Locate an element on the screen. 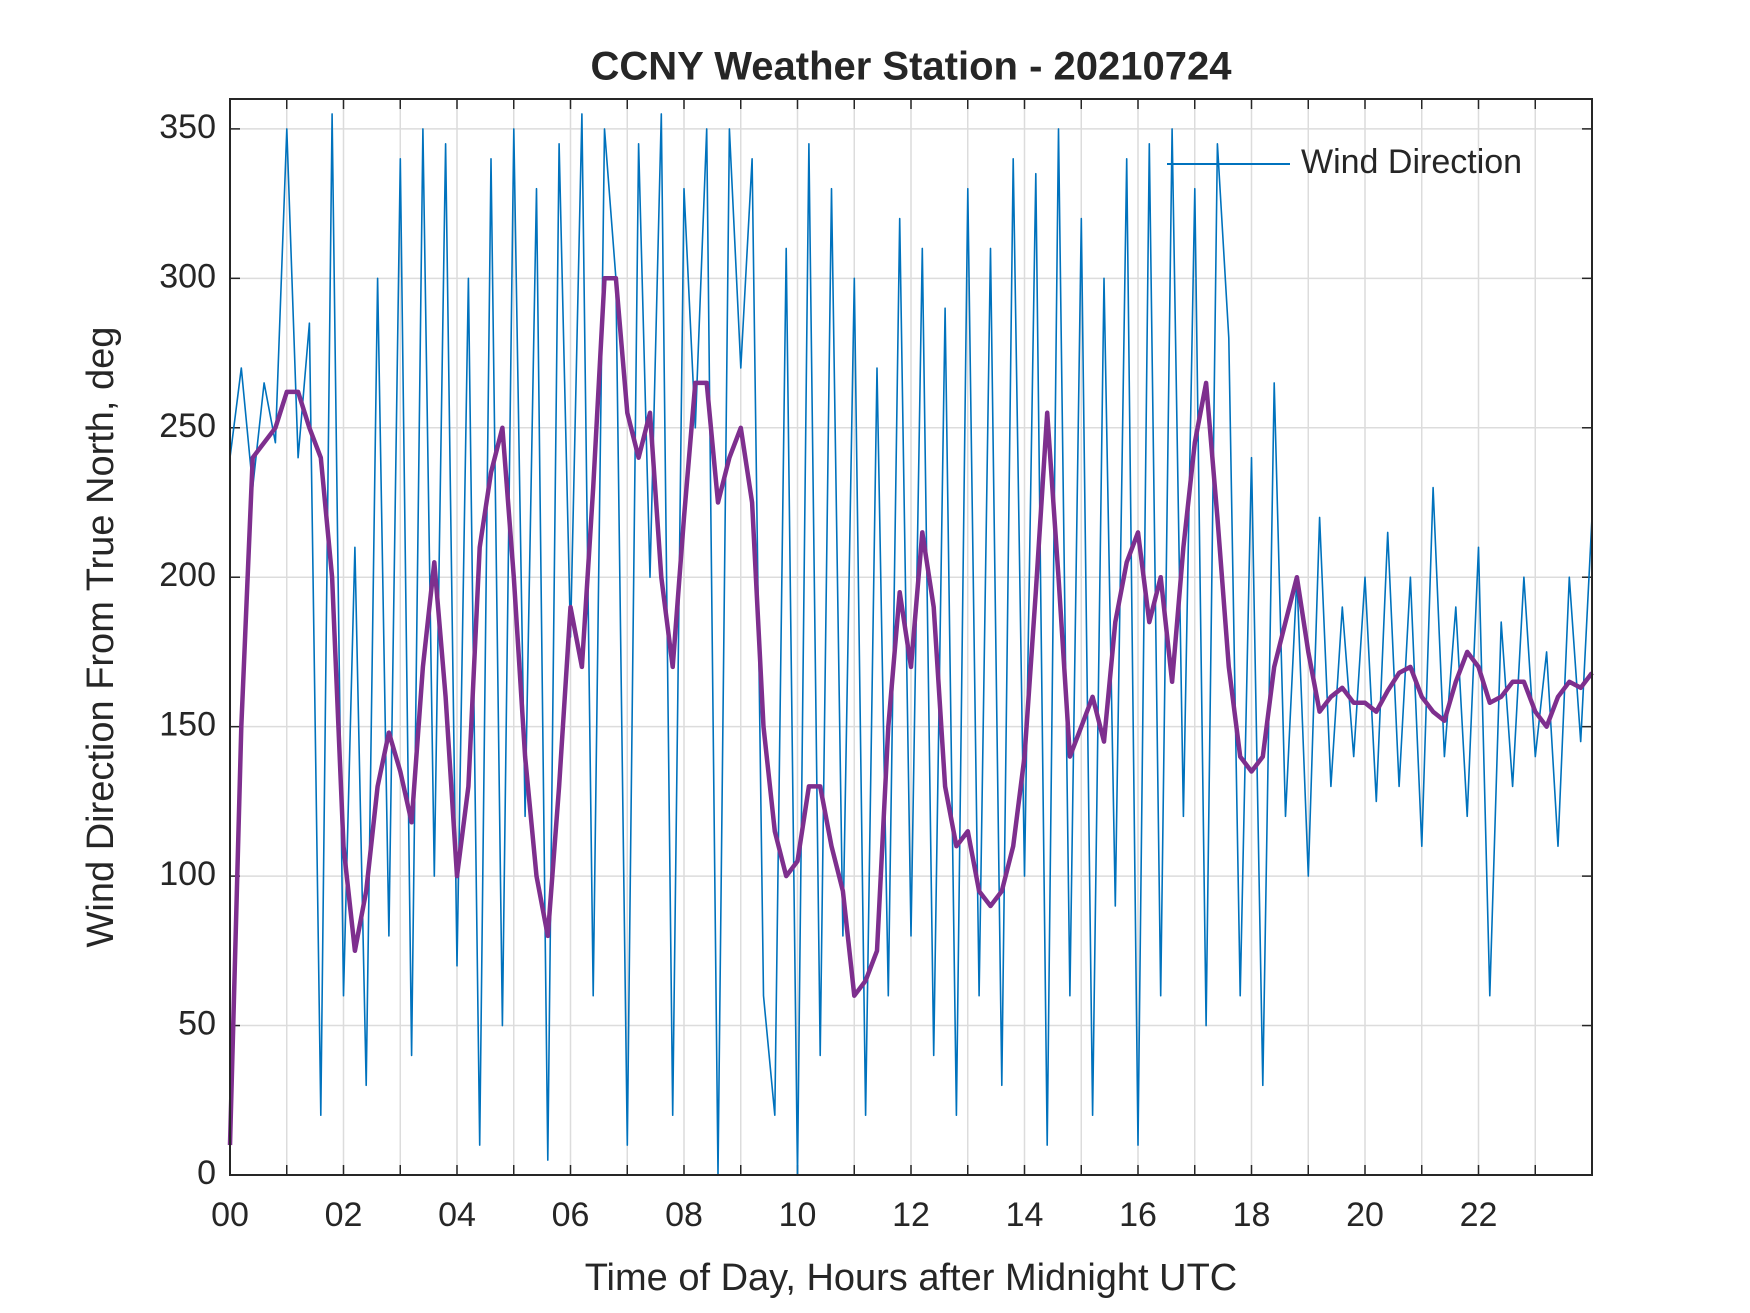 The image size is (1750, 1313). x-tick-label: 14 is located at coordinates (1025, 1215).